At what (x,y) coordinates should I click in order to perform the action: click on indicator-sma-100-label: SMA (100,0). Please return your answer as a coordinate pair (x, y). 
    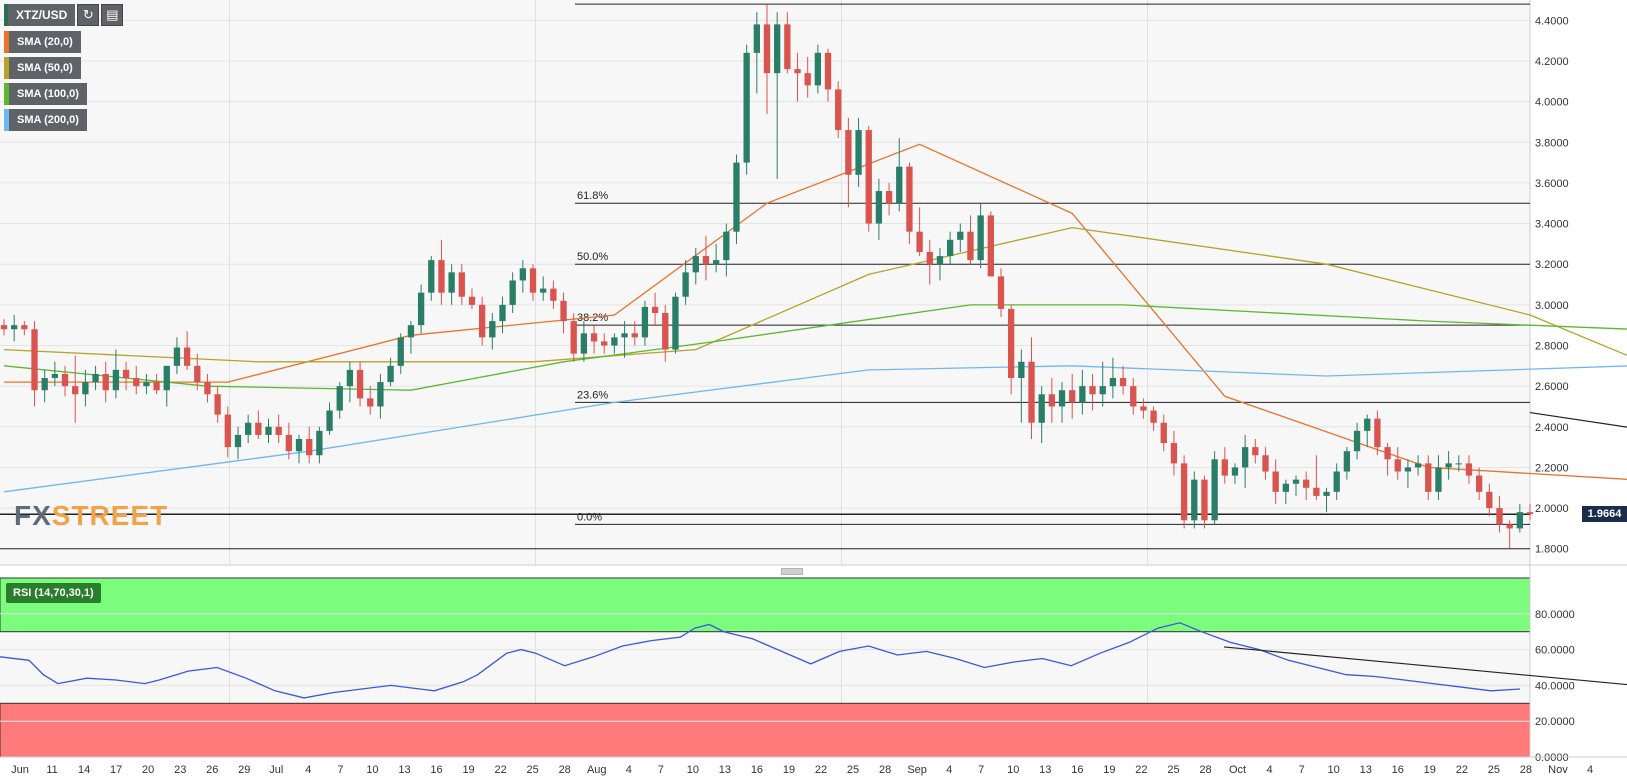
    Looking at the image, I should click on (45, 94).